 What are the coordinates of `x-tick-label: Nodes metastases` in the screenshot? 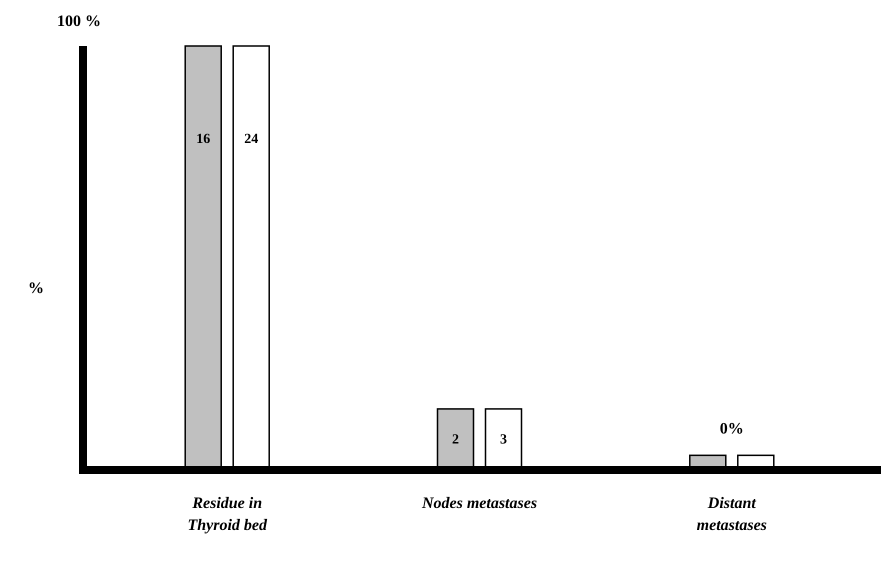 It's located at (479, 503).